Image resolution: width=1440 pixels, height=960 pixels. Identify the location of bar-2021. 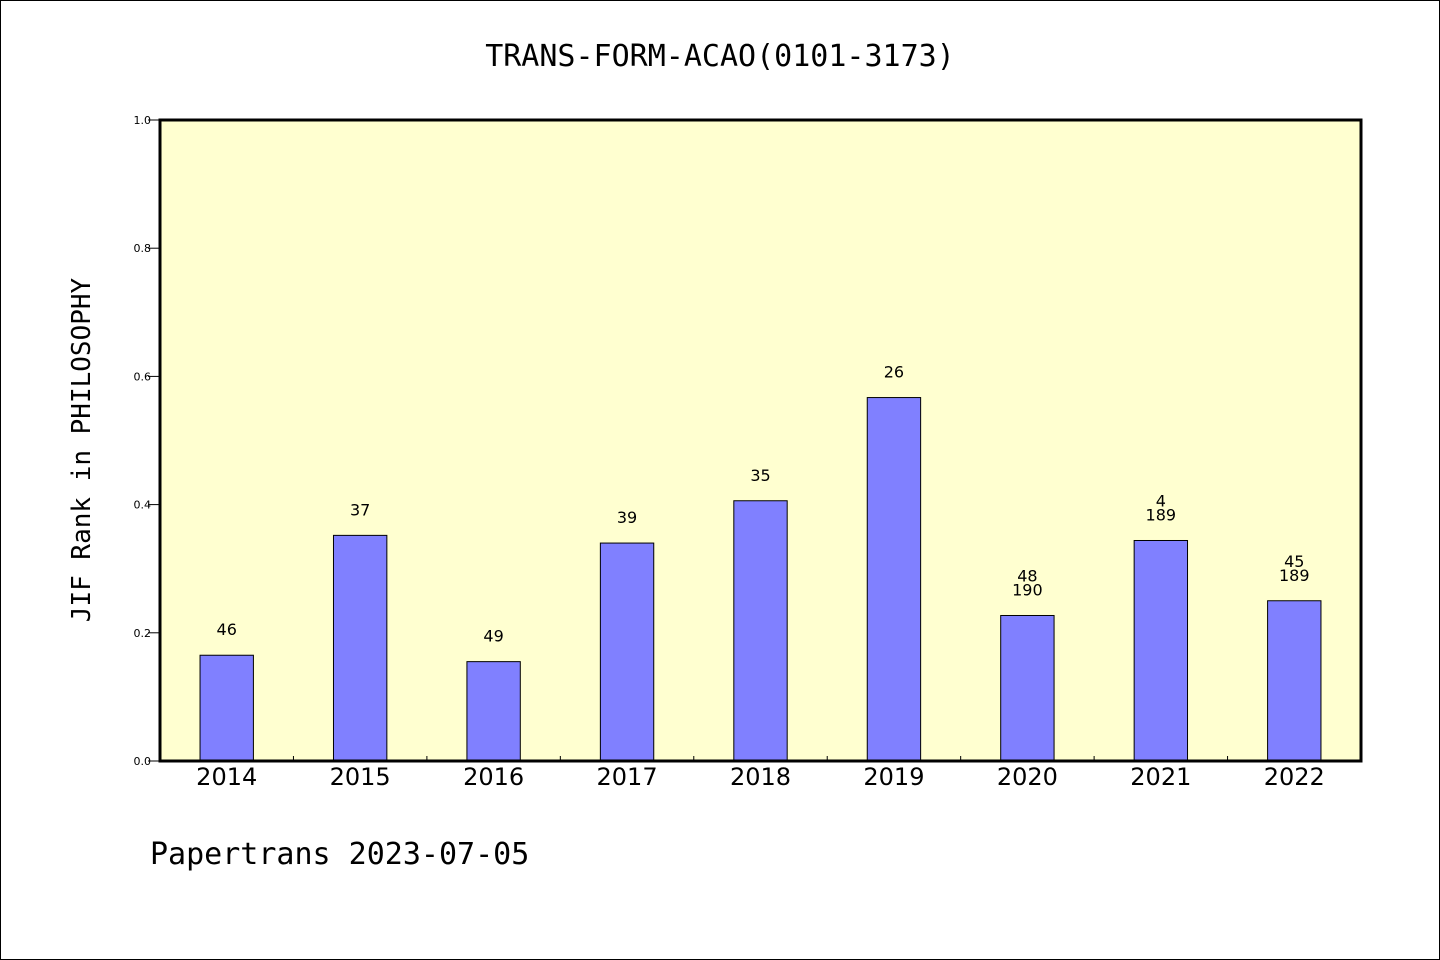
(1161, 650).